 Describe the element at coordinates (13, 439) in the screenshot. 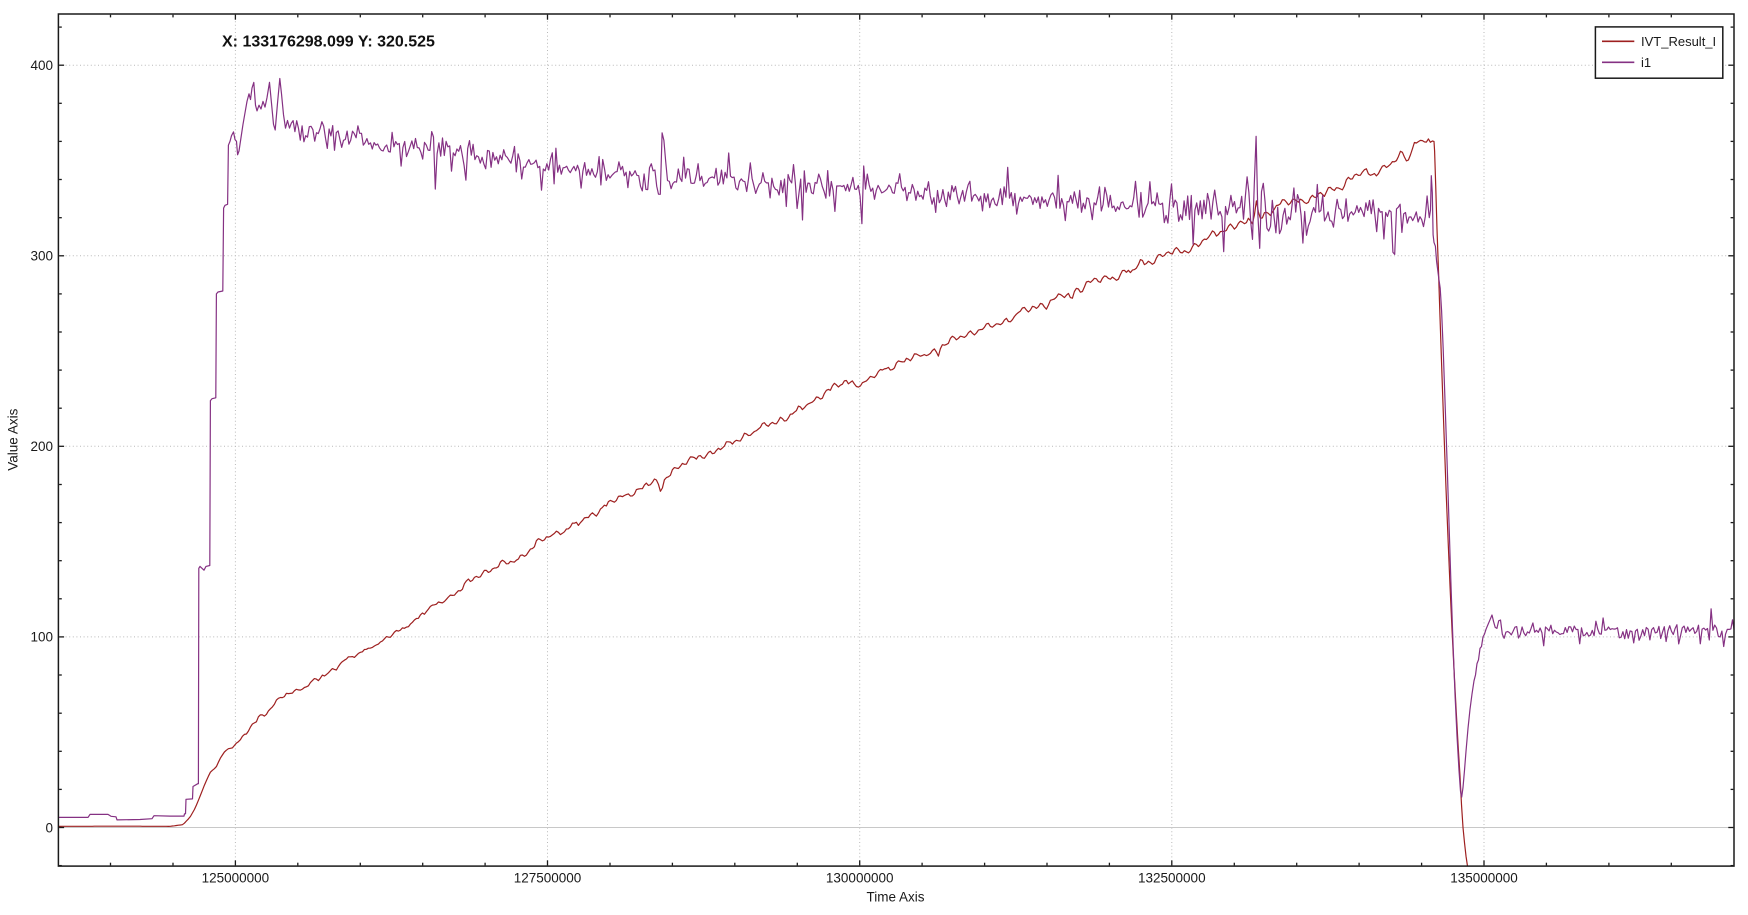

I see `svg-text: Value Axis` at that location.